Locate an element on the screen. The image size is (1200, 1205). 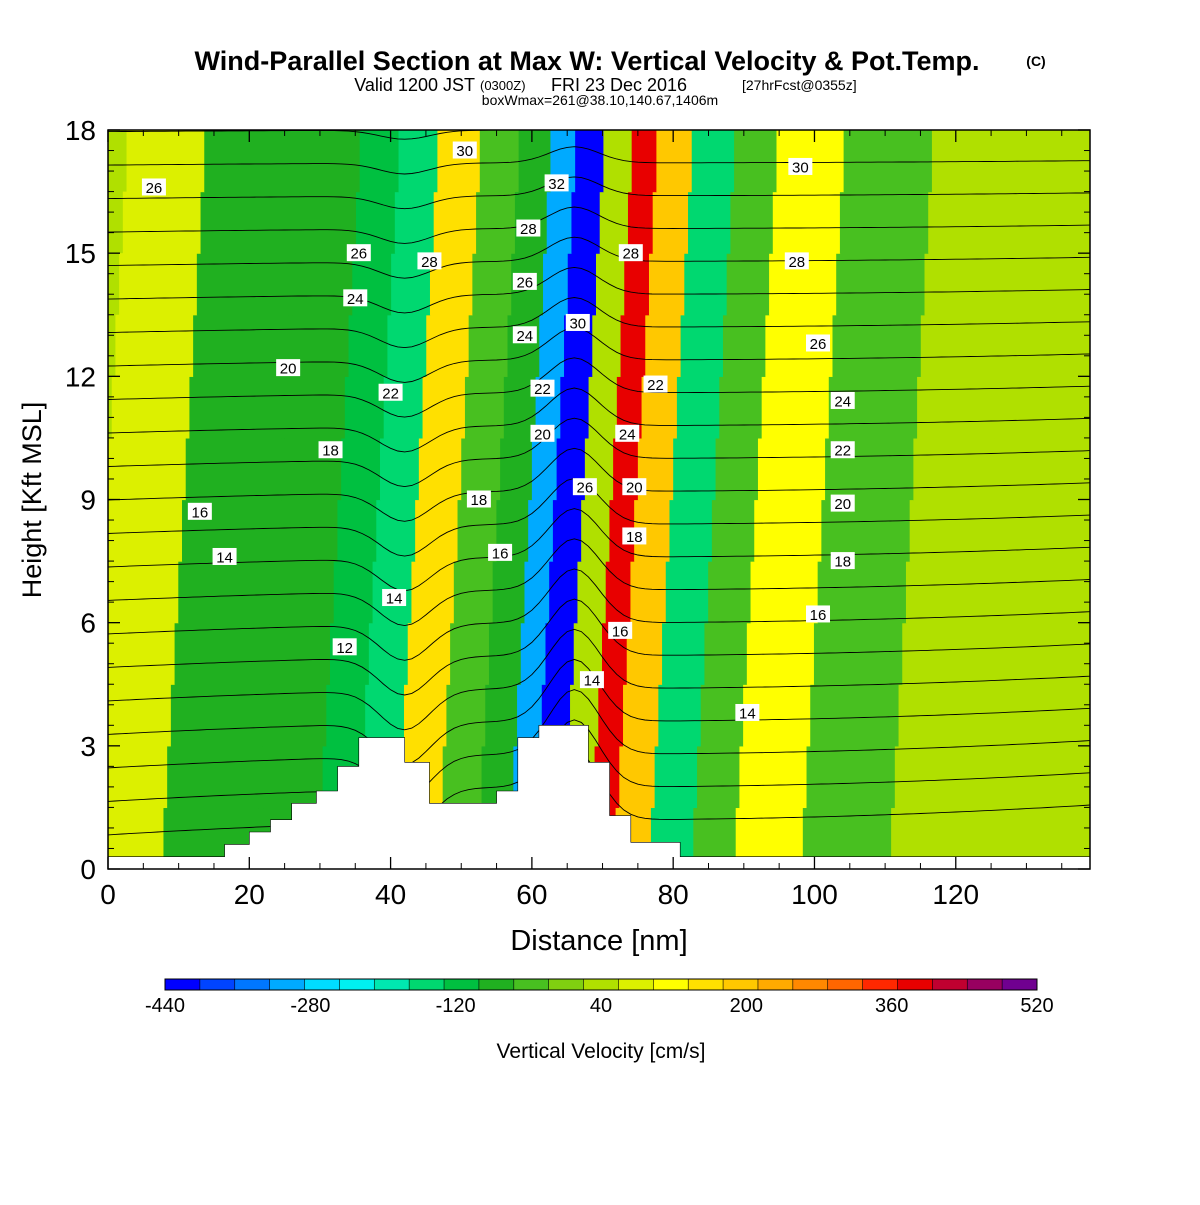
contour-label-text: 22 is located at coordinates (542, 389).